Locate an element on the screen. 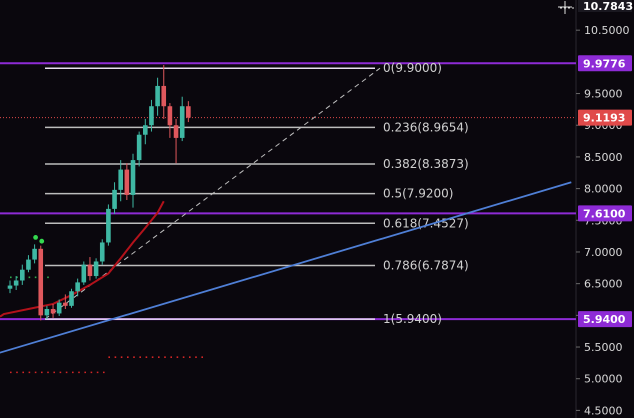 Image resolution: width=634 pixels, height=418 pixels. fib-level-label: 0.618(7.4527) is located at coordinates (426, 223).